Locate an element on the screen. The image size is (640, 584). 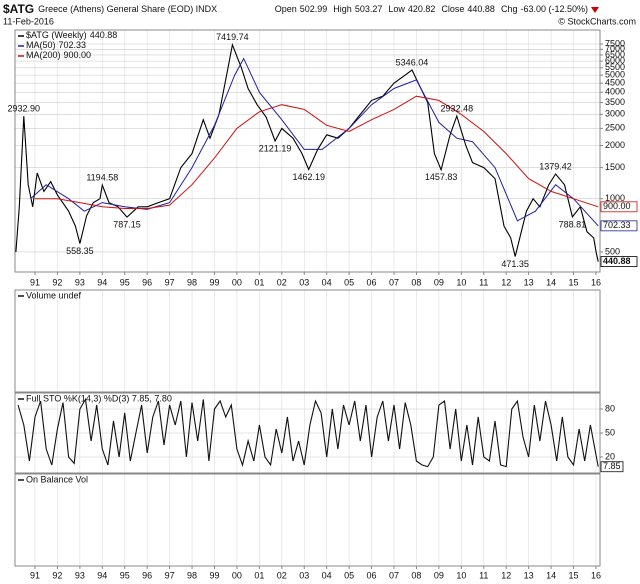
quote-name: Low is located at coordinates (396, 9).